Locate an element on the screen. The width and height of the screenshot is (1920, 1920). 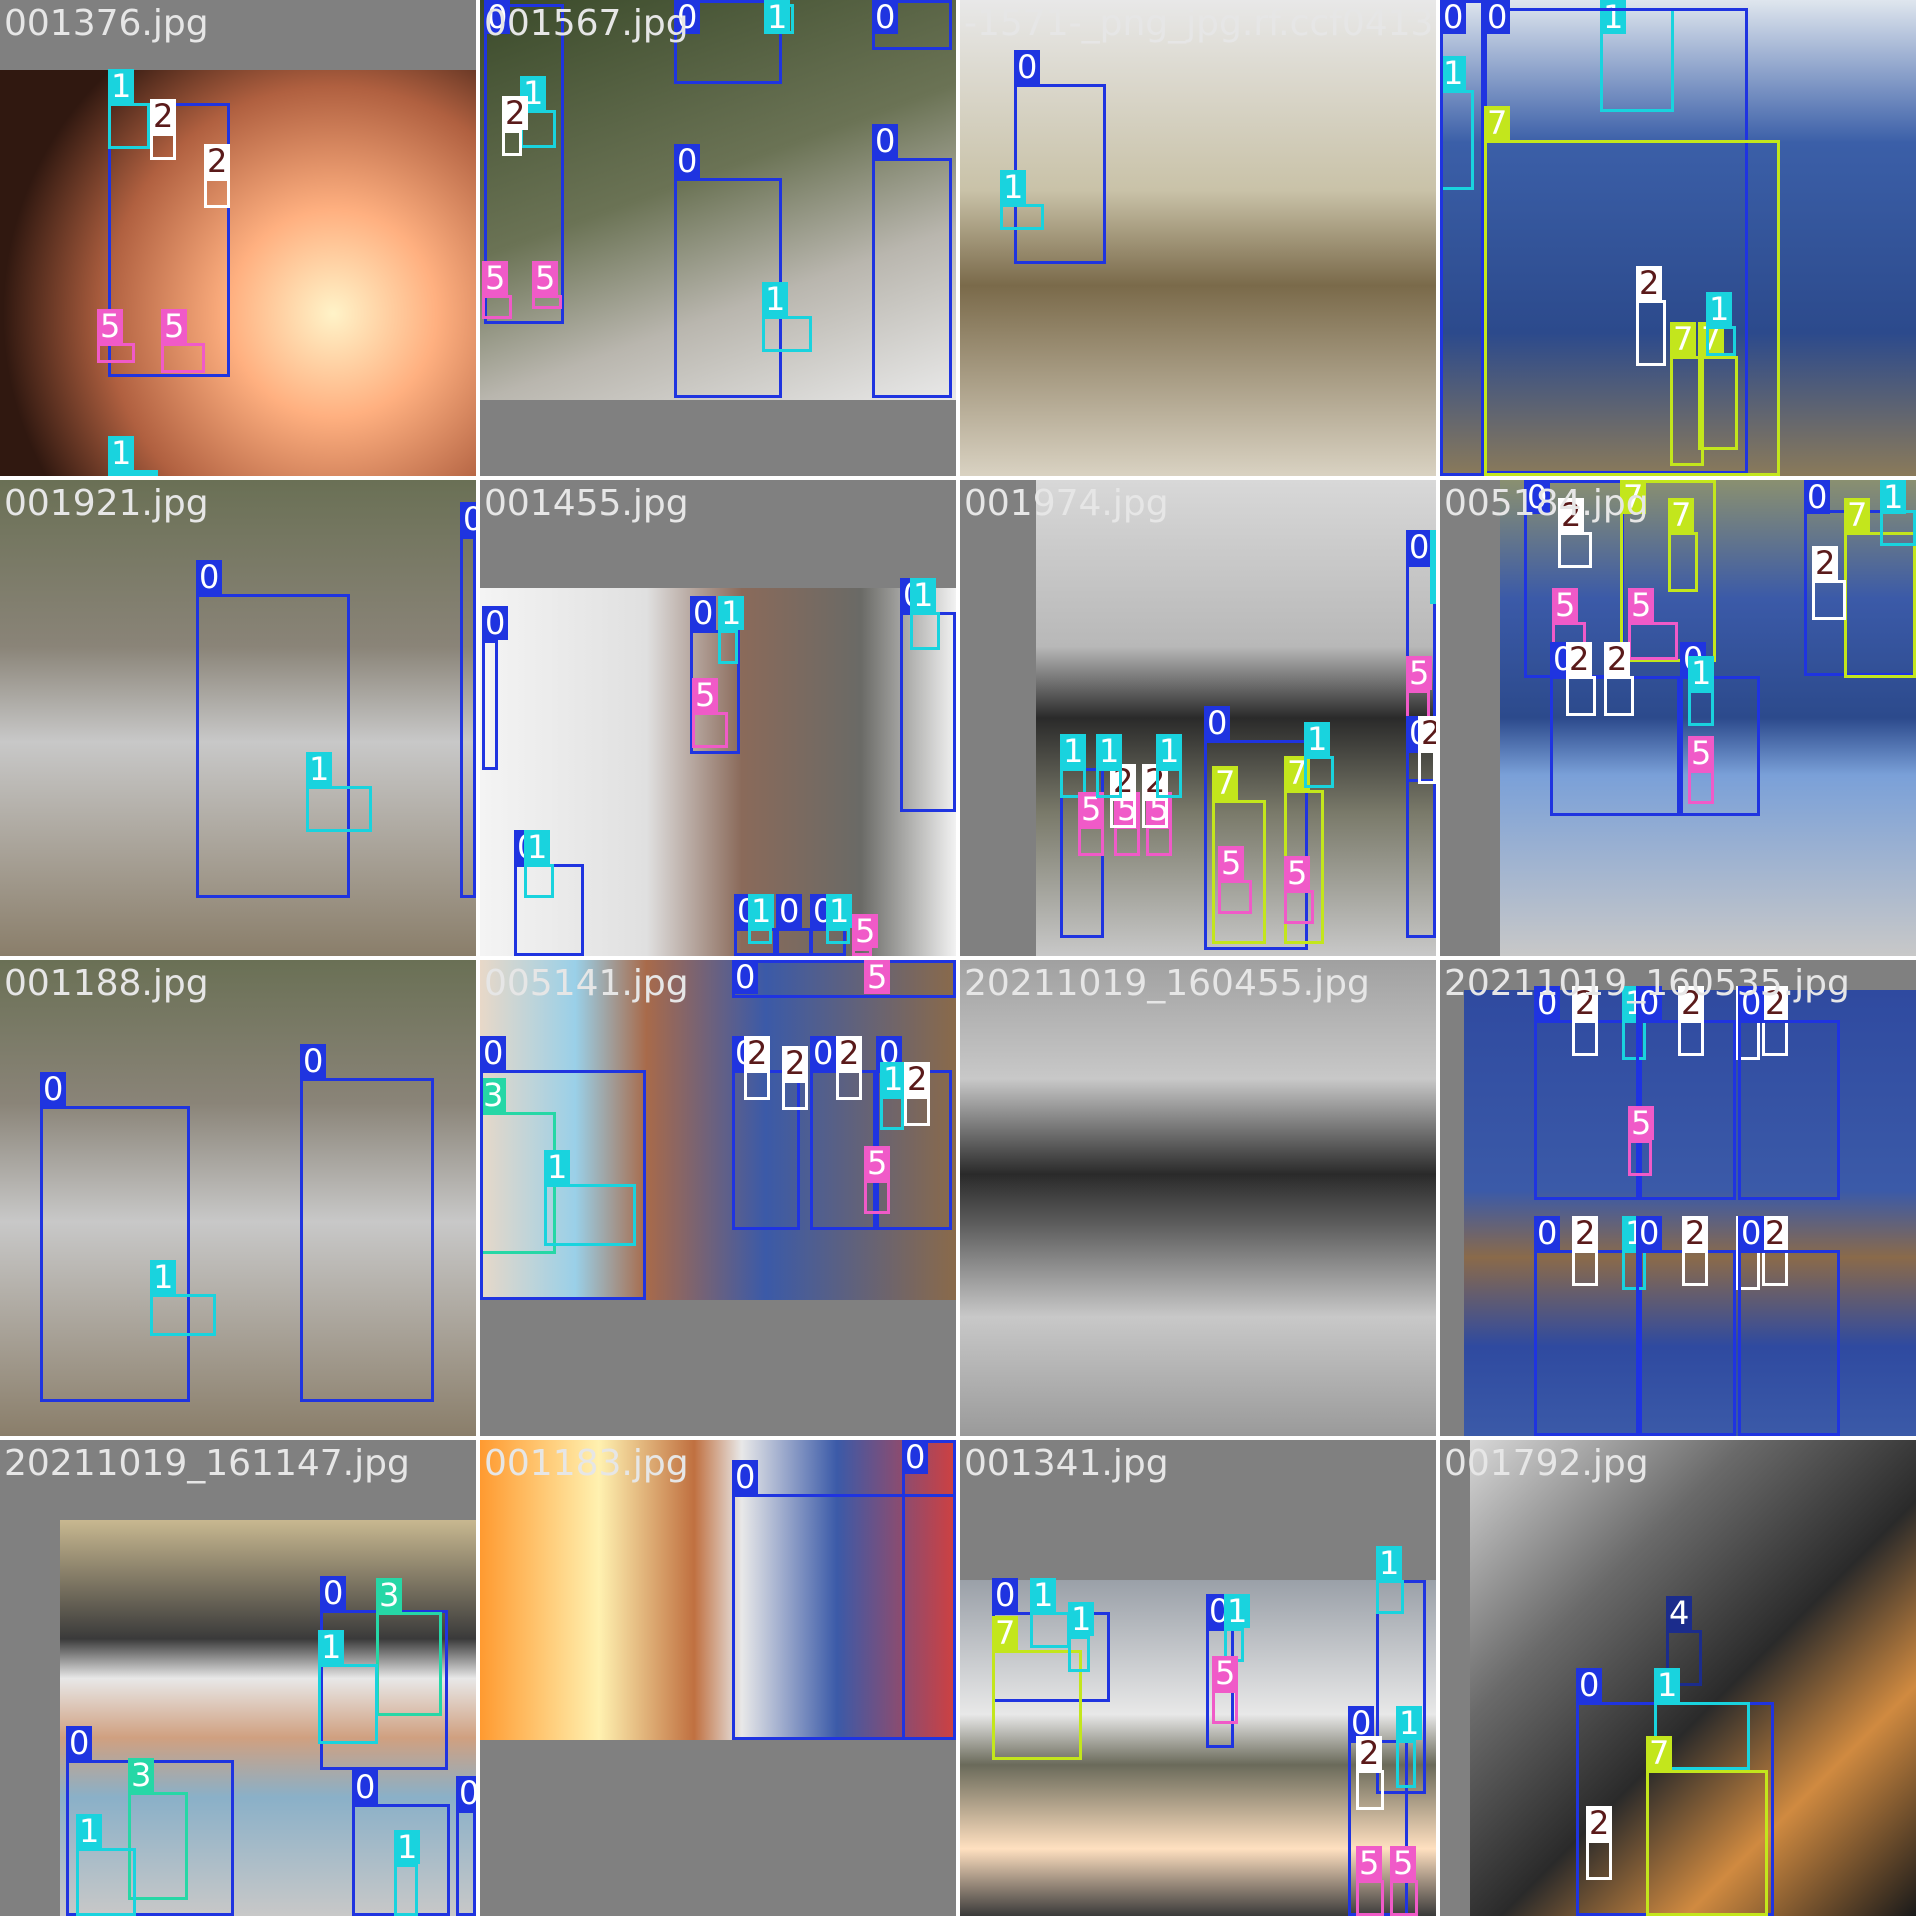
mosaic-tile: 20211019_160455.jpg is located at coordinates (1198, 1198).